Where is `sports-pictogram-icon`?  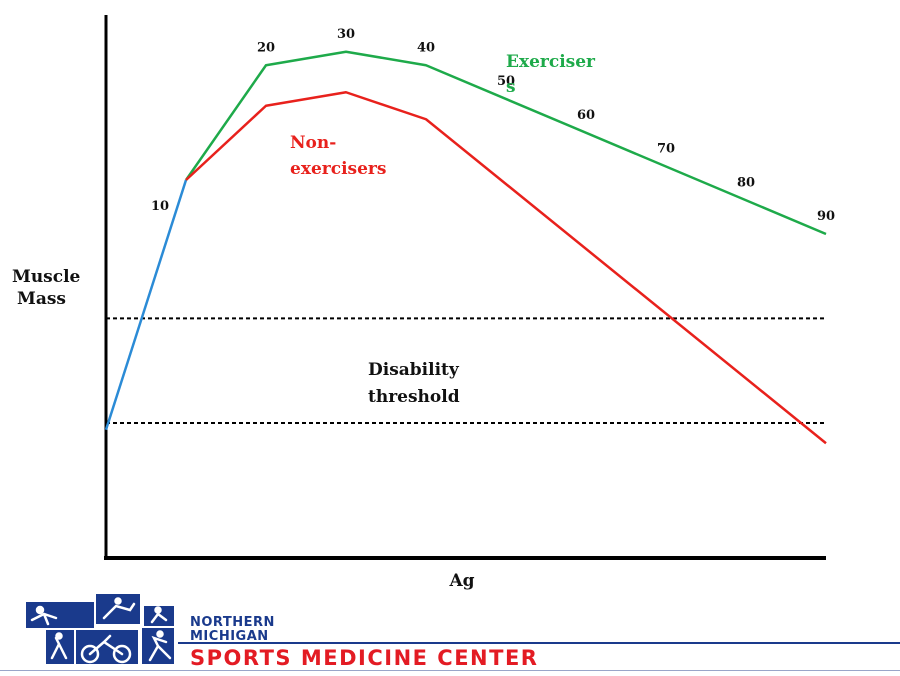 sports-pictogram-icon is located at coordinates (100, 629).